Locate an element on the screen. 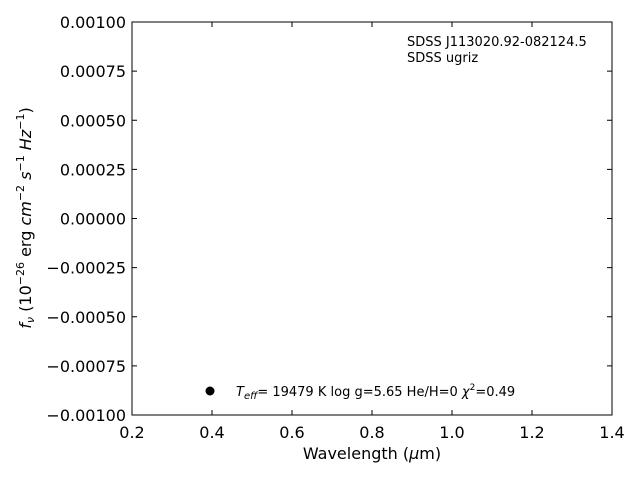  y-tick-label: 0.00075 is located at coordinates (93, 71).